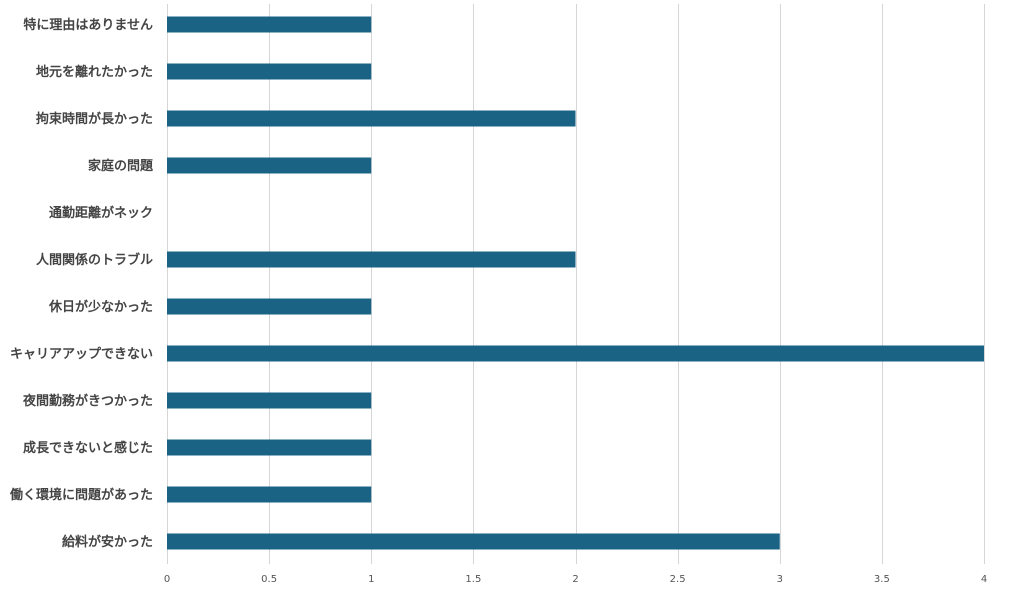 Image resolution: width=1024 pixels, height=597 pixels. Describe the element at coordinates (107, 542) in the screenshot. I see `category-label: 給料が安かった` at that location.